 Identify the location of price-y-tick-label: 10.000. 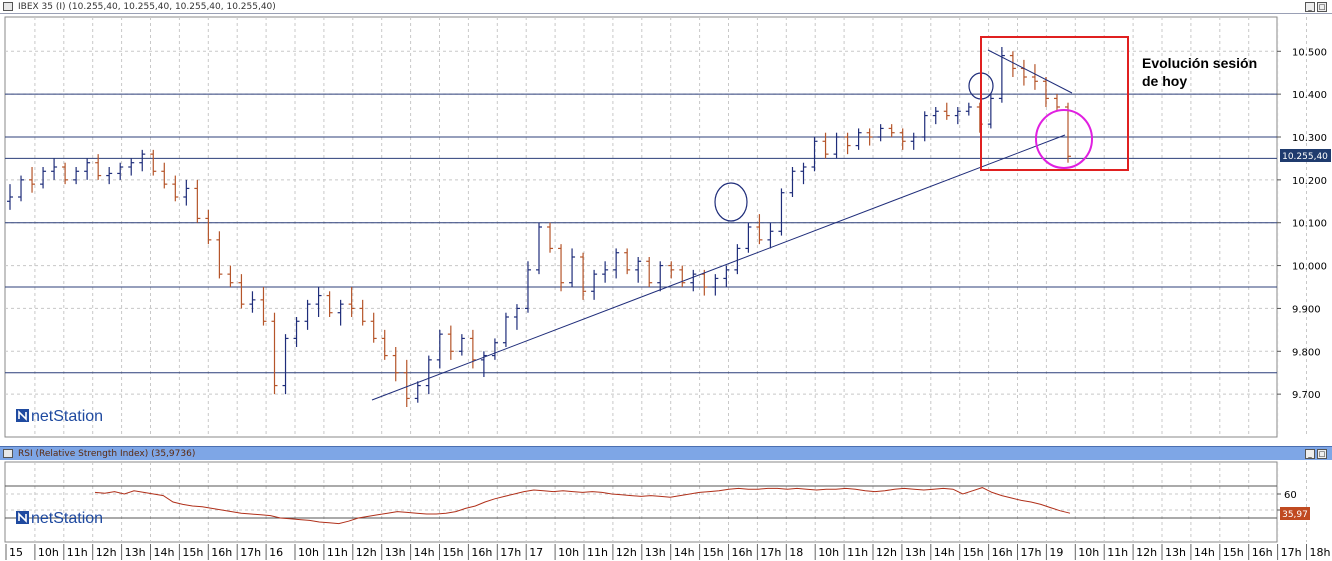
(1309, 267).